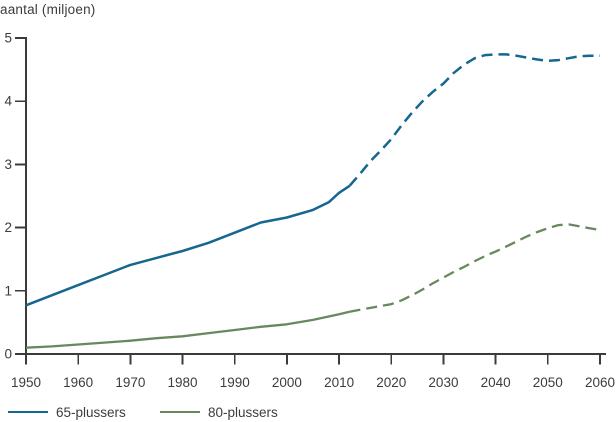  I want to click on y-tick-label: 0, so click(8, 354).